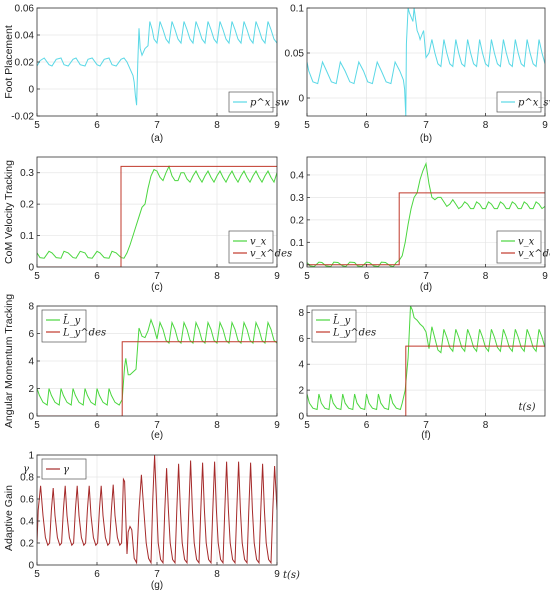 Image resolution: width=550 pixels, height=596 pixels. I want to click on chart-d: 5 6 7 8 9 0 0.1 0.2 0.3 0.4 (d) v_xv_x^des, so click(420, 224).